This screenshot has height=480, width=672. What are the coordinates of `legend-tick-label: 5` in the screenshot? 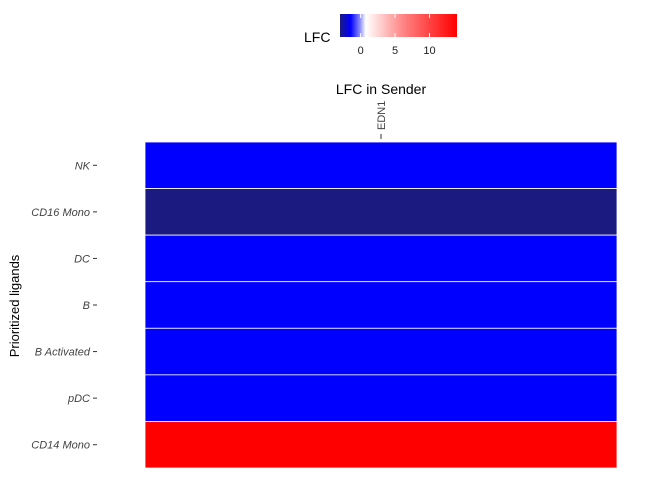 It's located at (395, 51).